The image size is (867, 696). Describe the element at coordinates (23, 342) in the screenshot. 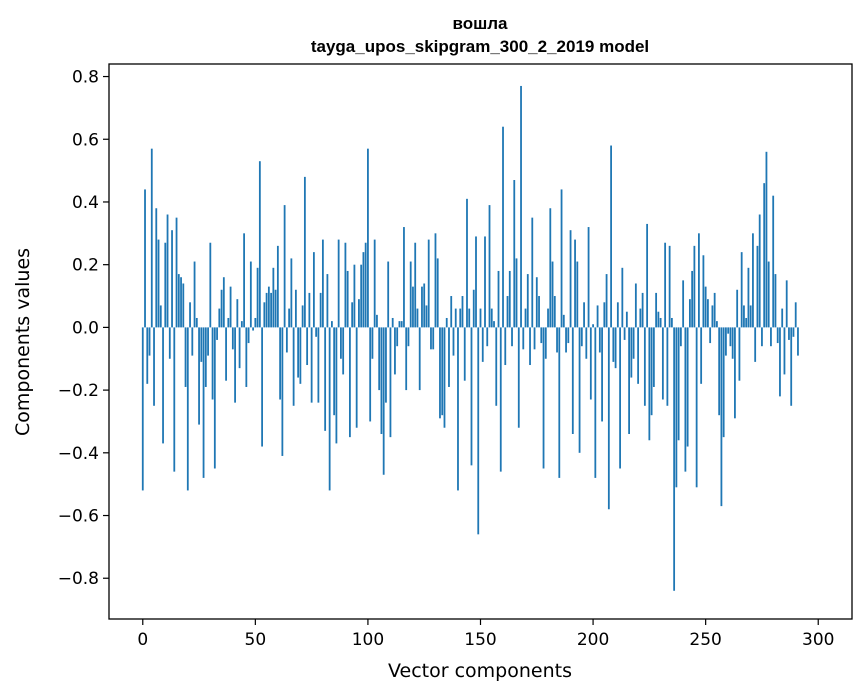

I see `y-axis-label: Components values` at that location.